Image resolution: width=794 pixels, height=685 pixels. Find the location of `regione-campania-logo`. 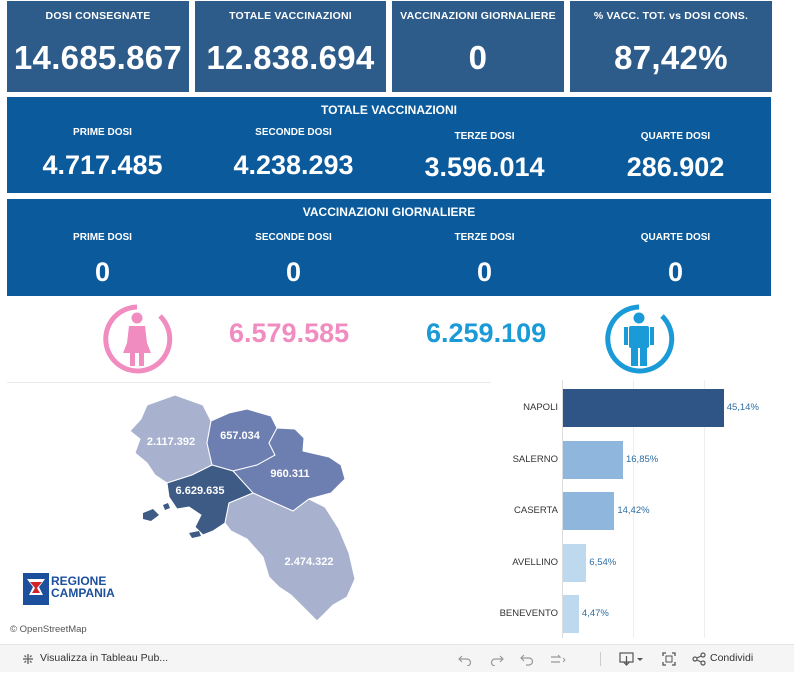

regione-campania-logo is located at coordinates (36, 589).